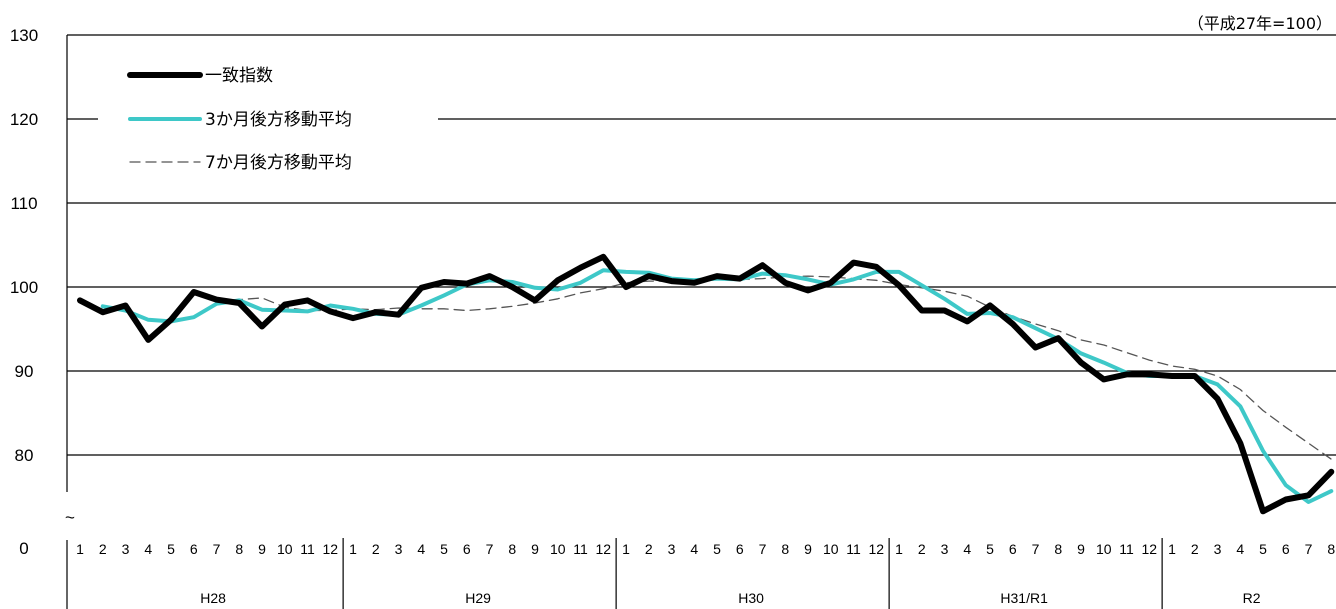 The width and height of the screenshot is (1336, 609). What do you see at coordinates (70, 517) in the screenshot?
I see `axis-break-symbol: ~` at bounding box center [70, 517].